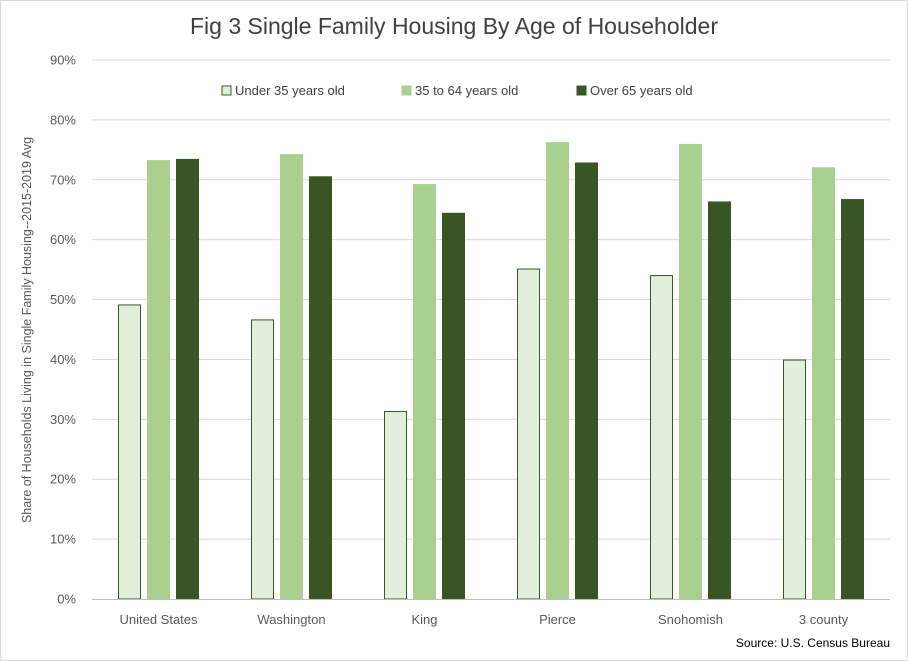 The image size is (908, 661). Describe the element at coordinates (424, 619) in the screenshot. I see `x-tick-label: King` at that location.